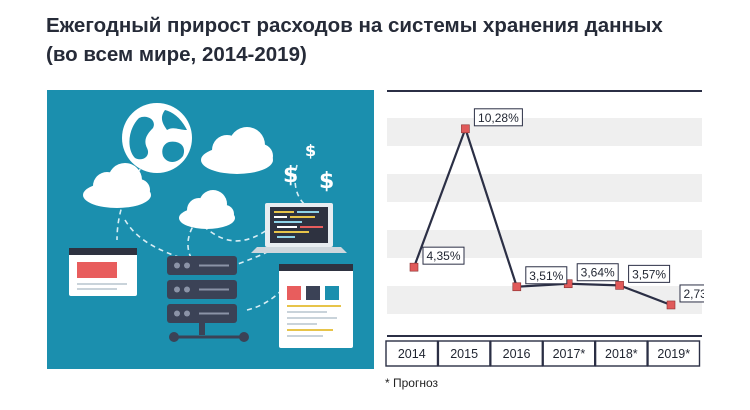 The image size is (750, 410). I want to click on x-tick-label: 2014, so click(412, 354).